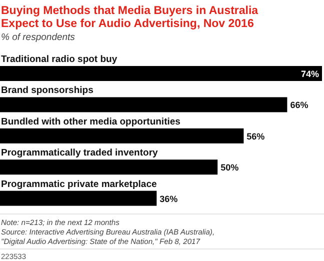  What do you see at coordinates (79, 184) in the screenshot?
I see `y-tick-label: Programmatic private marketplace` at bounding box center [79, 184].